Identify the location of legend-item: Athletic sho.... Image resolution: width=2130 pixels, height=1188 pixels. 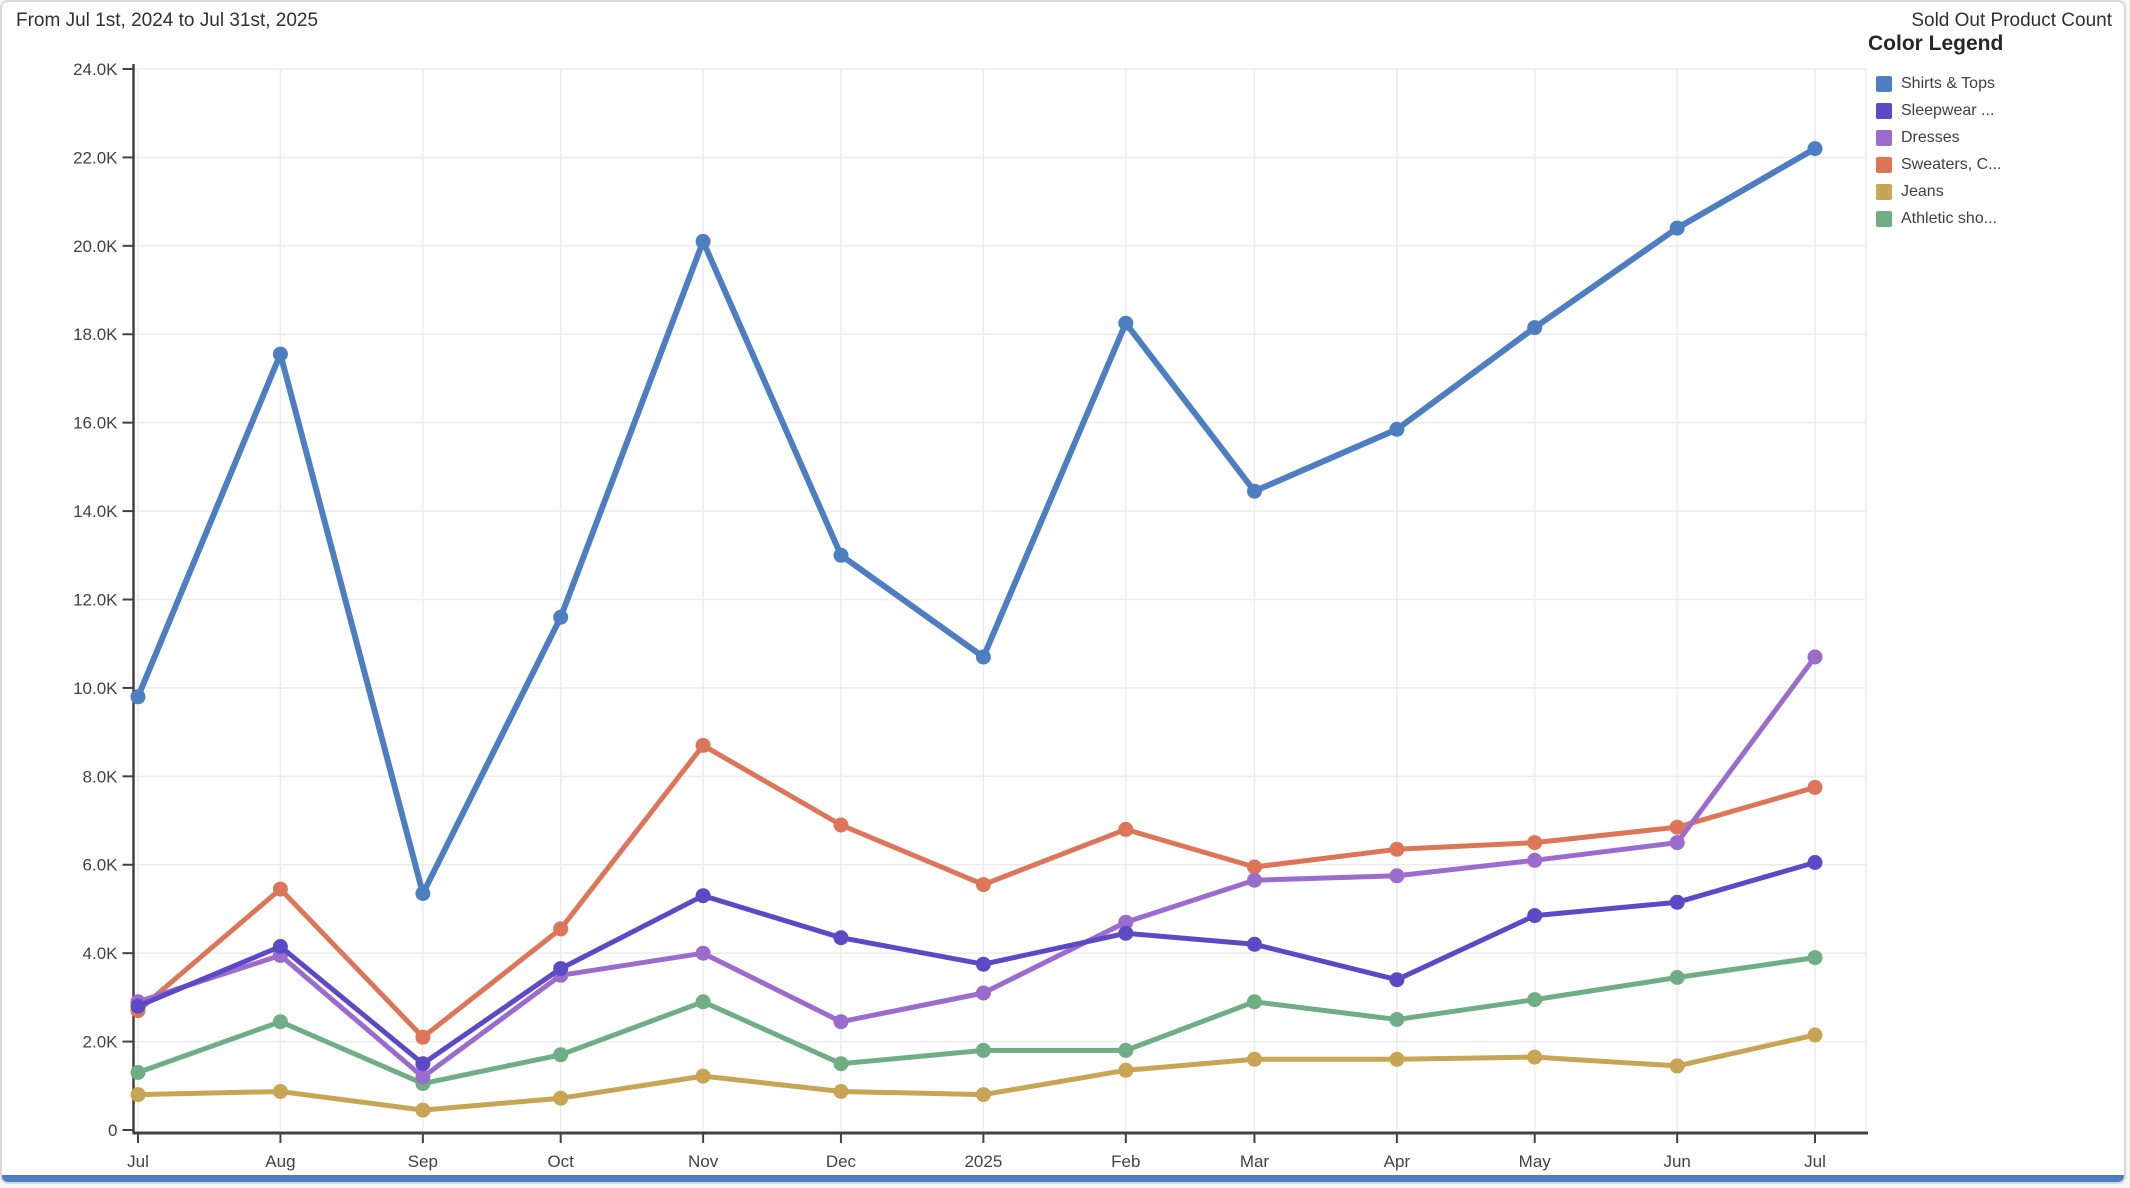
(1994, 218).